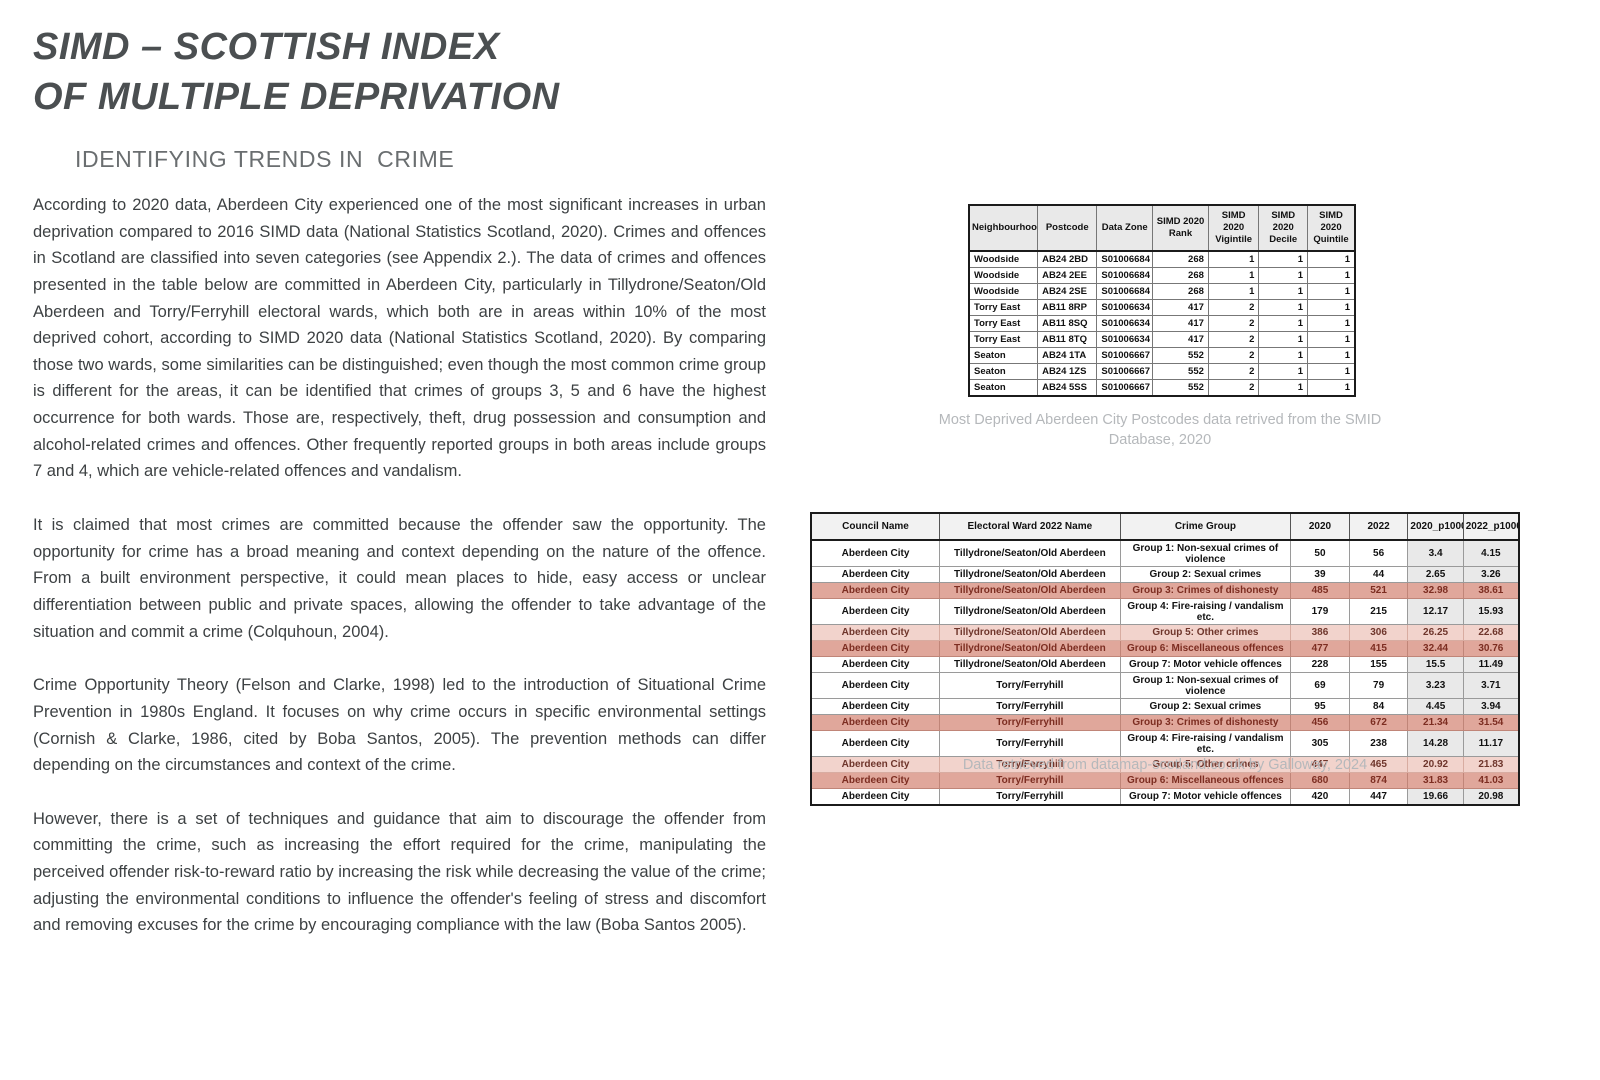 The image size is (1600, 1080). Describe the element at coordinates (1491, 685) in the screenshot. I see `crime-table-cell: 3.71` at that location.